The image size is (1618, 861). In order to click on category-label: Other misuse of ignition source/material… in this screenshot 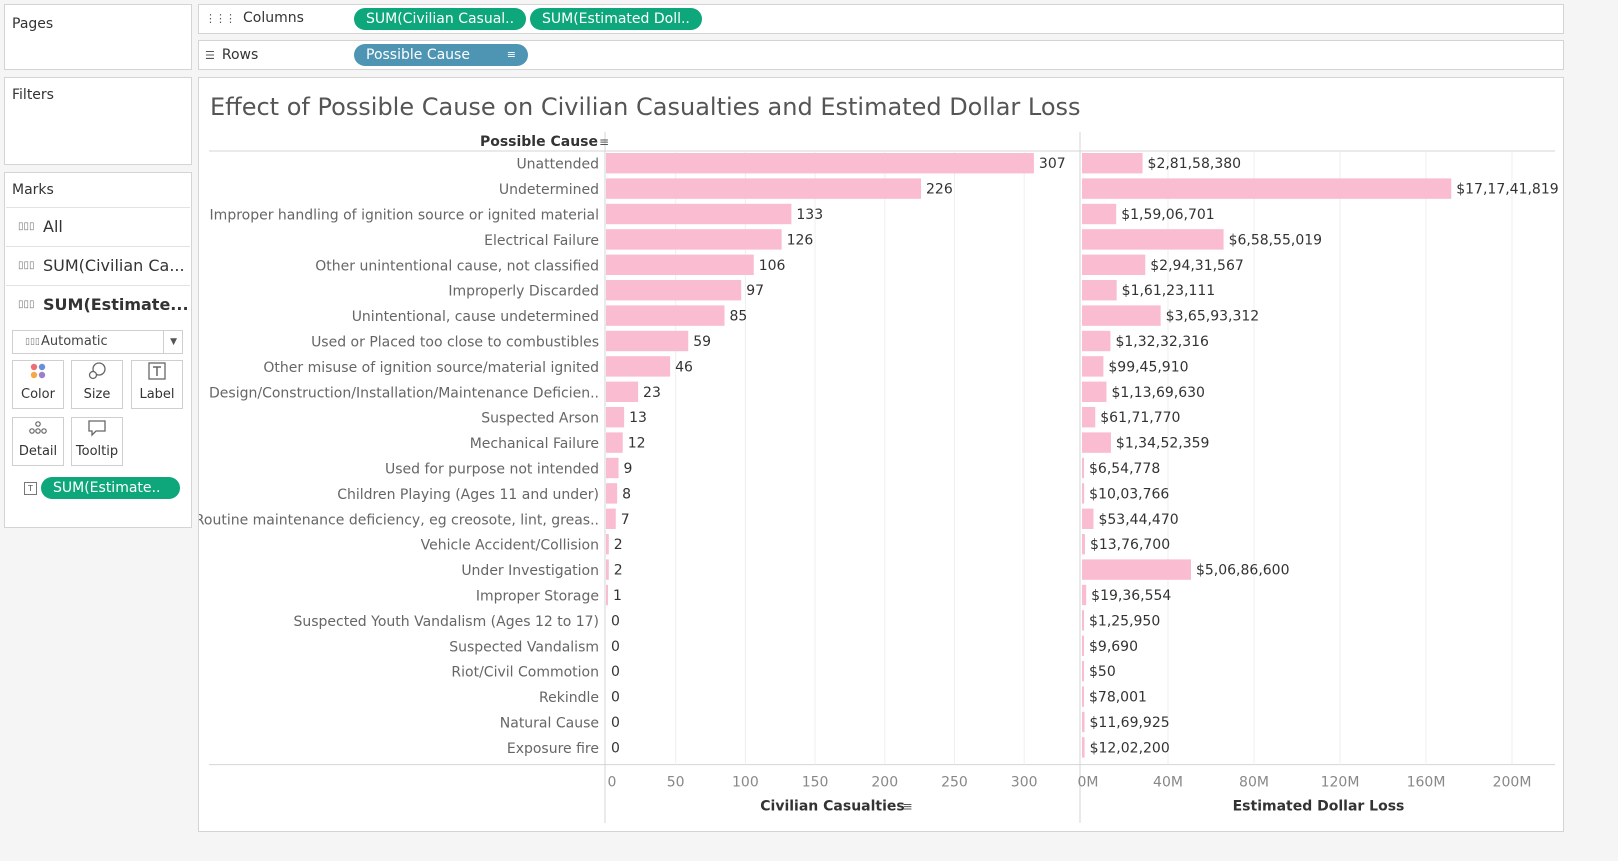, I will do `click(431, 368)`.